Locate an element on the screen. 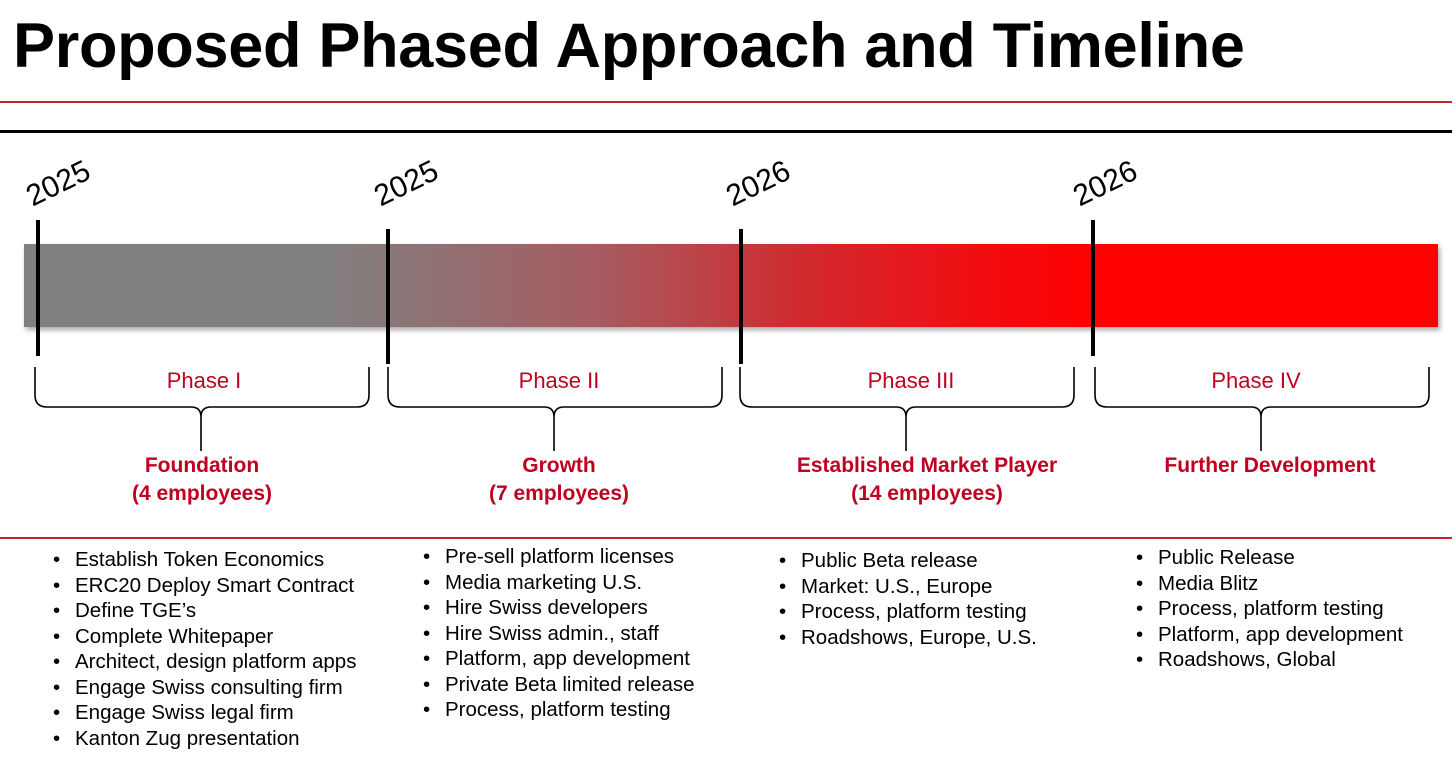 This screenshot has height=780, width=1452. phase-2-name: Growth is located at coordinates (559, 465).